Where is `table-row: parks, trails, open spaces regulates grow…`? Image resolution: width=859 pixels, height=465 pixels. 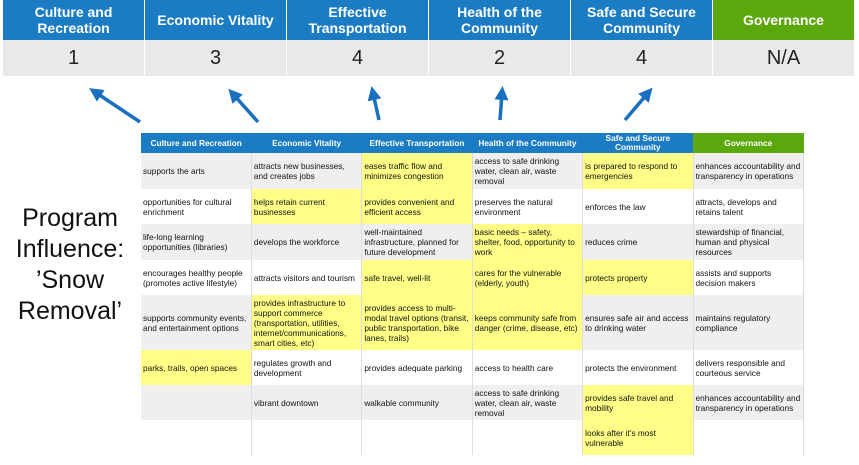
table-row: parks, trails, open spaces regulates grow… is located at coordinates (473, 367).